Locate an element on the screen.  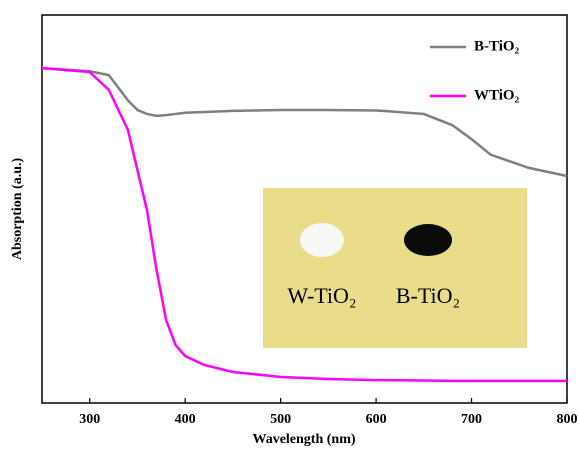
x-tick-label: 300 is located at coordinates (89, 419).